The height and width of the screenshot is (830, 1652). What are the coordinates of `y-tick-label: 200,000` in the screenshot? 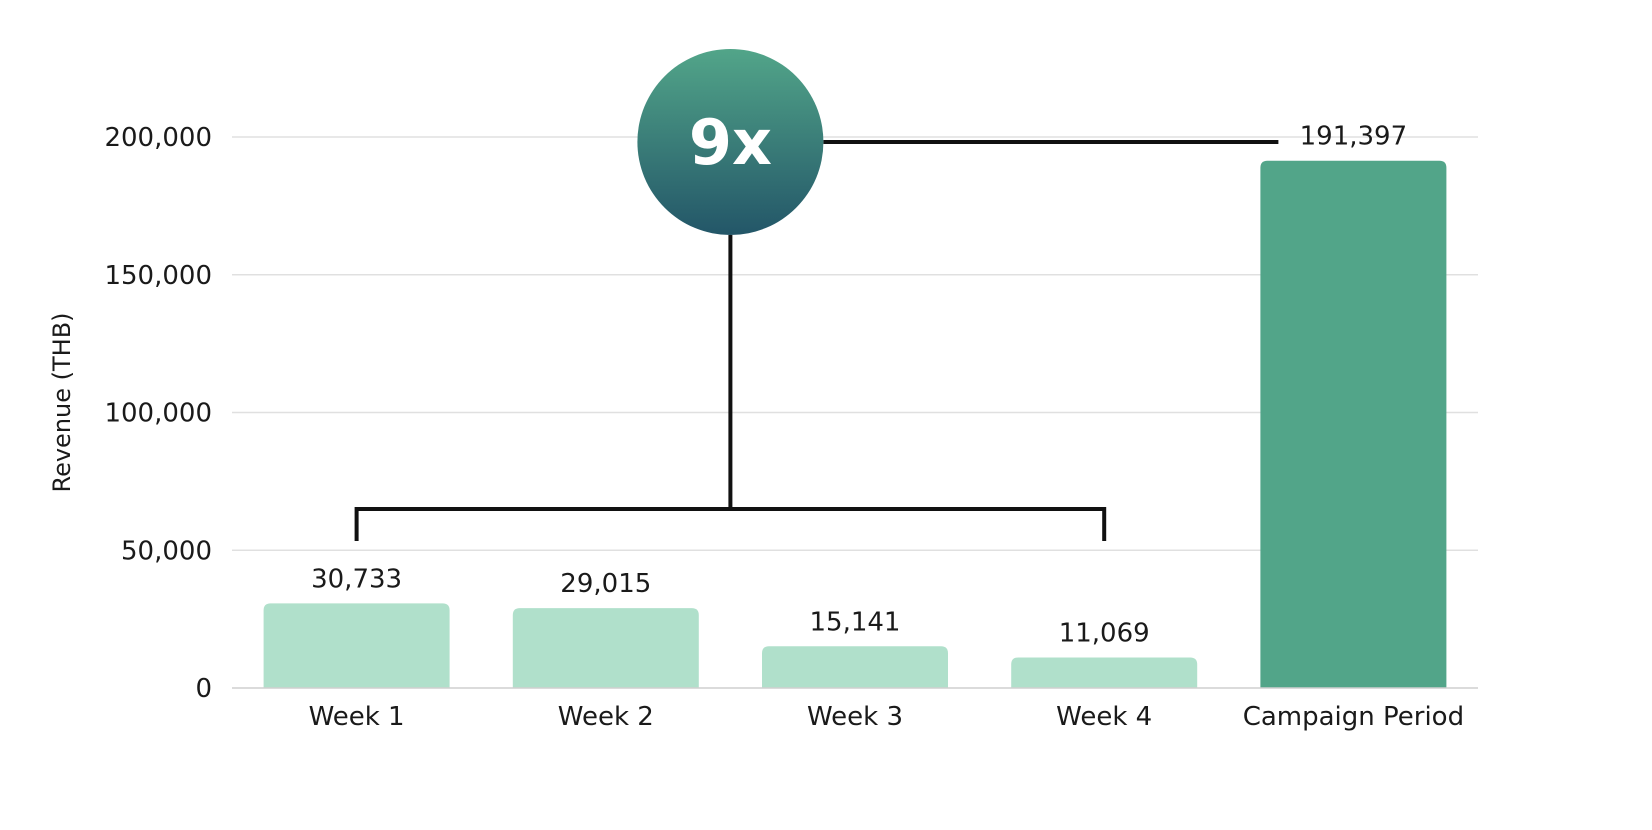 It's located at (158, 138).